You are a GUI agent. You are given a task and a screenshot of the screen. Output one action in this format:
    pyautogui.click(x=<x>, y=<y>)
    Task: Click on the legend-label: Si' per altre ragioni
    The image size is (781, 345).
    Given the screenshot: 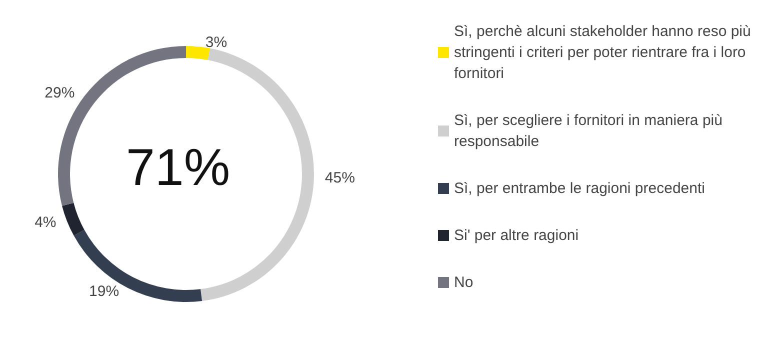 What is the action you would take?
    pyautogui.click(x=516, y=235)
    